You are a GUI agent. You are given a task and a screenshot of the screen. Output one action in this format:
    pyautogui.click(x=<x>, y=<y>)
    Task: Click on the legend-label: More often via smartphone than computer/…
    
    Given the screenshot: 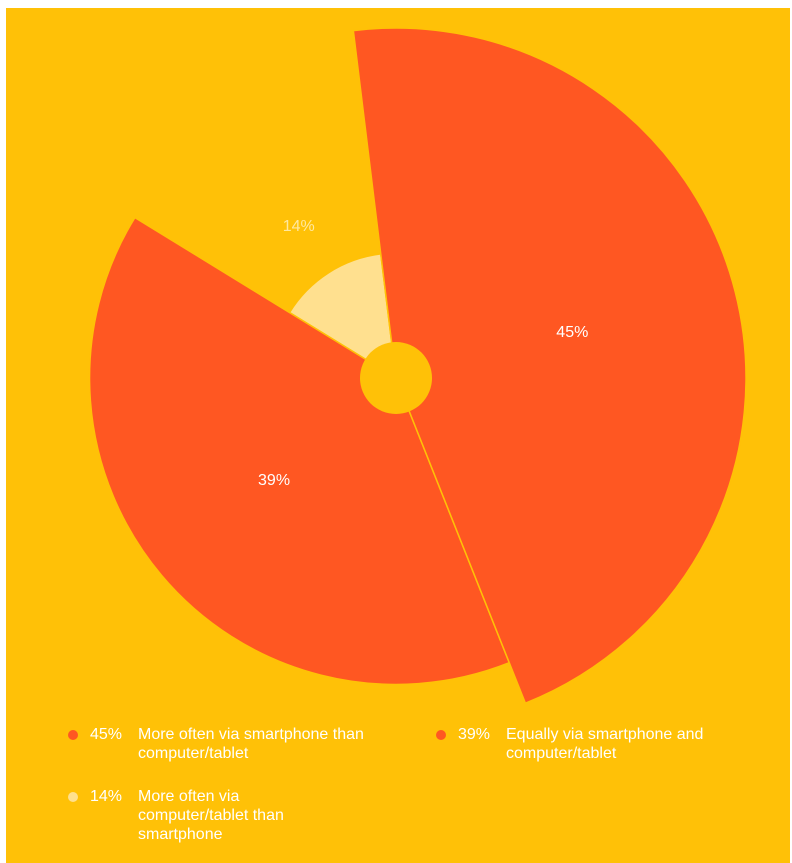 What is the action you would take?
    pyautogui.click(x=251, y=744)
    